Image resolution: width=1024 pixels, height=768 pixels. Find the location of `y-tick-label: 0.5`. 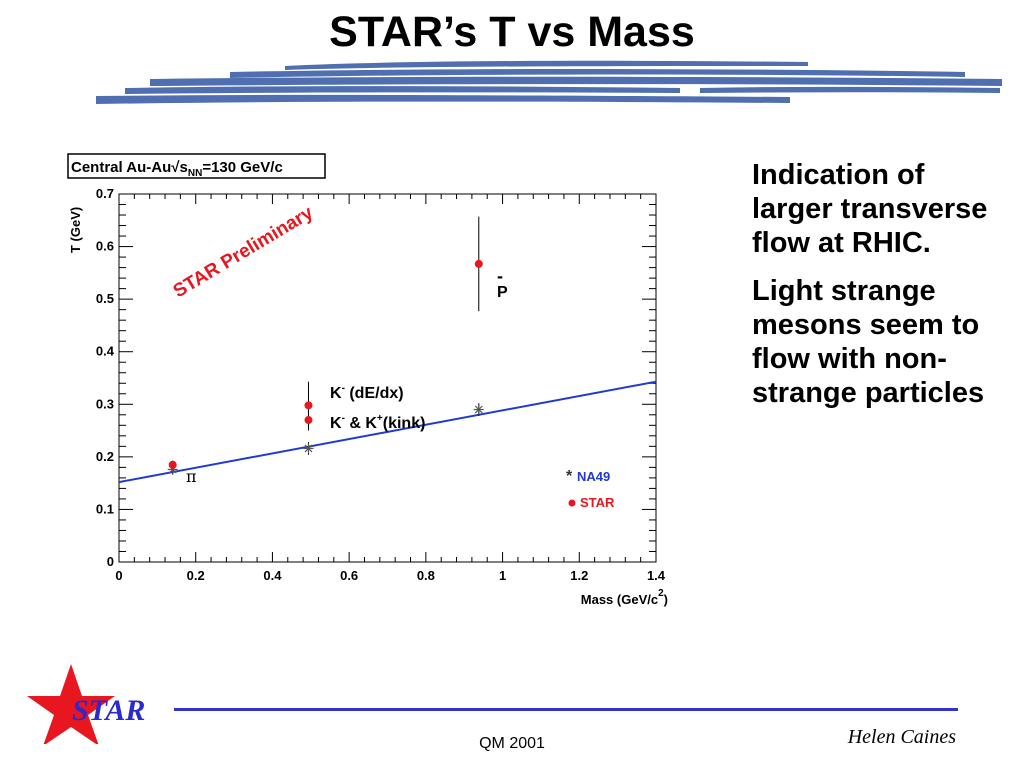

y-tick-label: 0.5 is located at coordinates (105, 298).